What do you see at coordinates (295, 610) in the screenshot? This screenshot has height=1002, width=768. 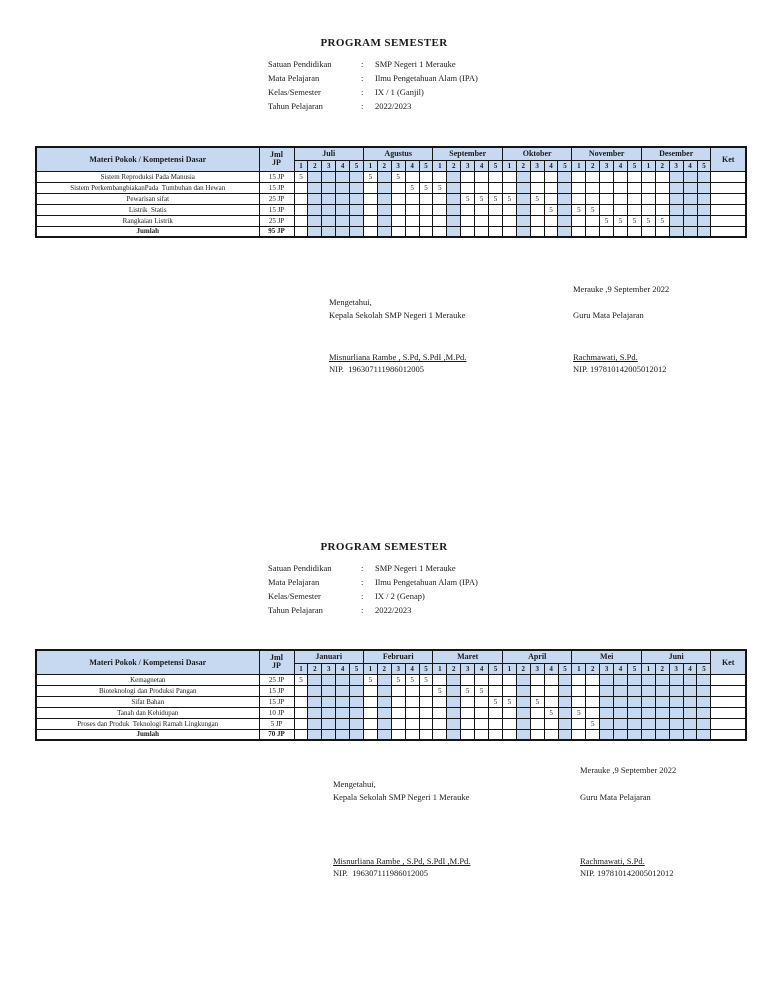 I see `meta-label: Tahun Pelajaran` at bounding box center [295, 610].